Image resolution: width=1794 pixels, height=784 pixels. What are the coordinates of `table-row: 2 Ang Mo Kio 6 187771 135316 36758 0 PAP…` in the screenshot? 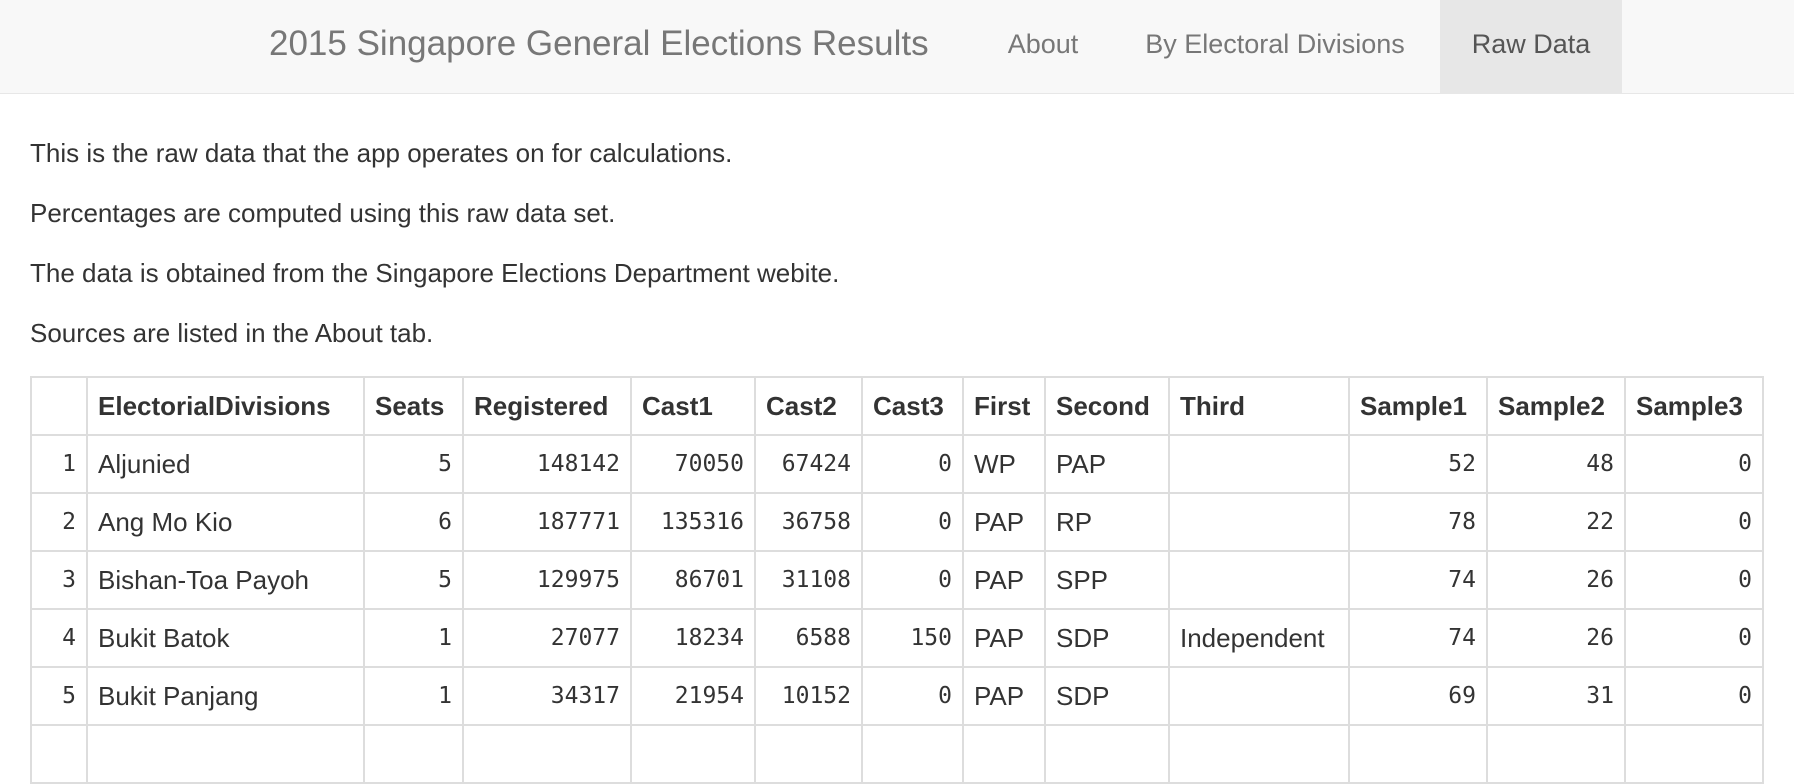 It's located at (897, 522).